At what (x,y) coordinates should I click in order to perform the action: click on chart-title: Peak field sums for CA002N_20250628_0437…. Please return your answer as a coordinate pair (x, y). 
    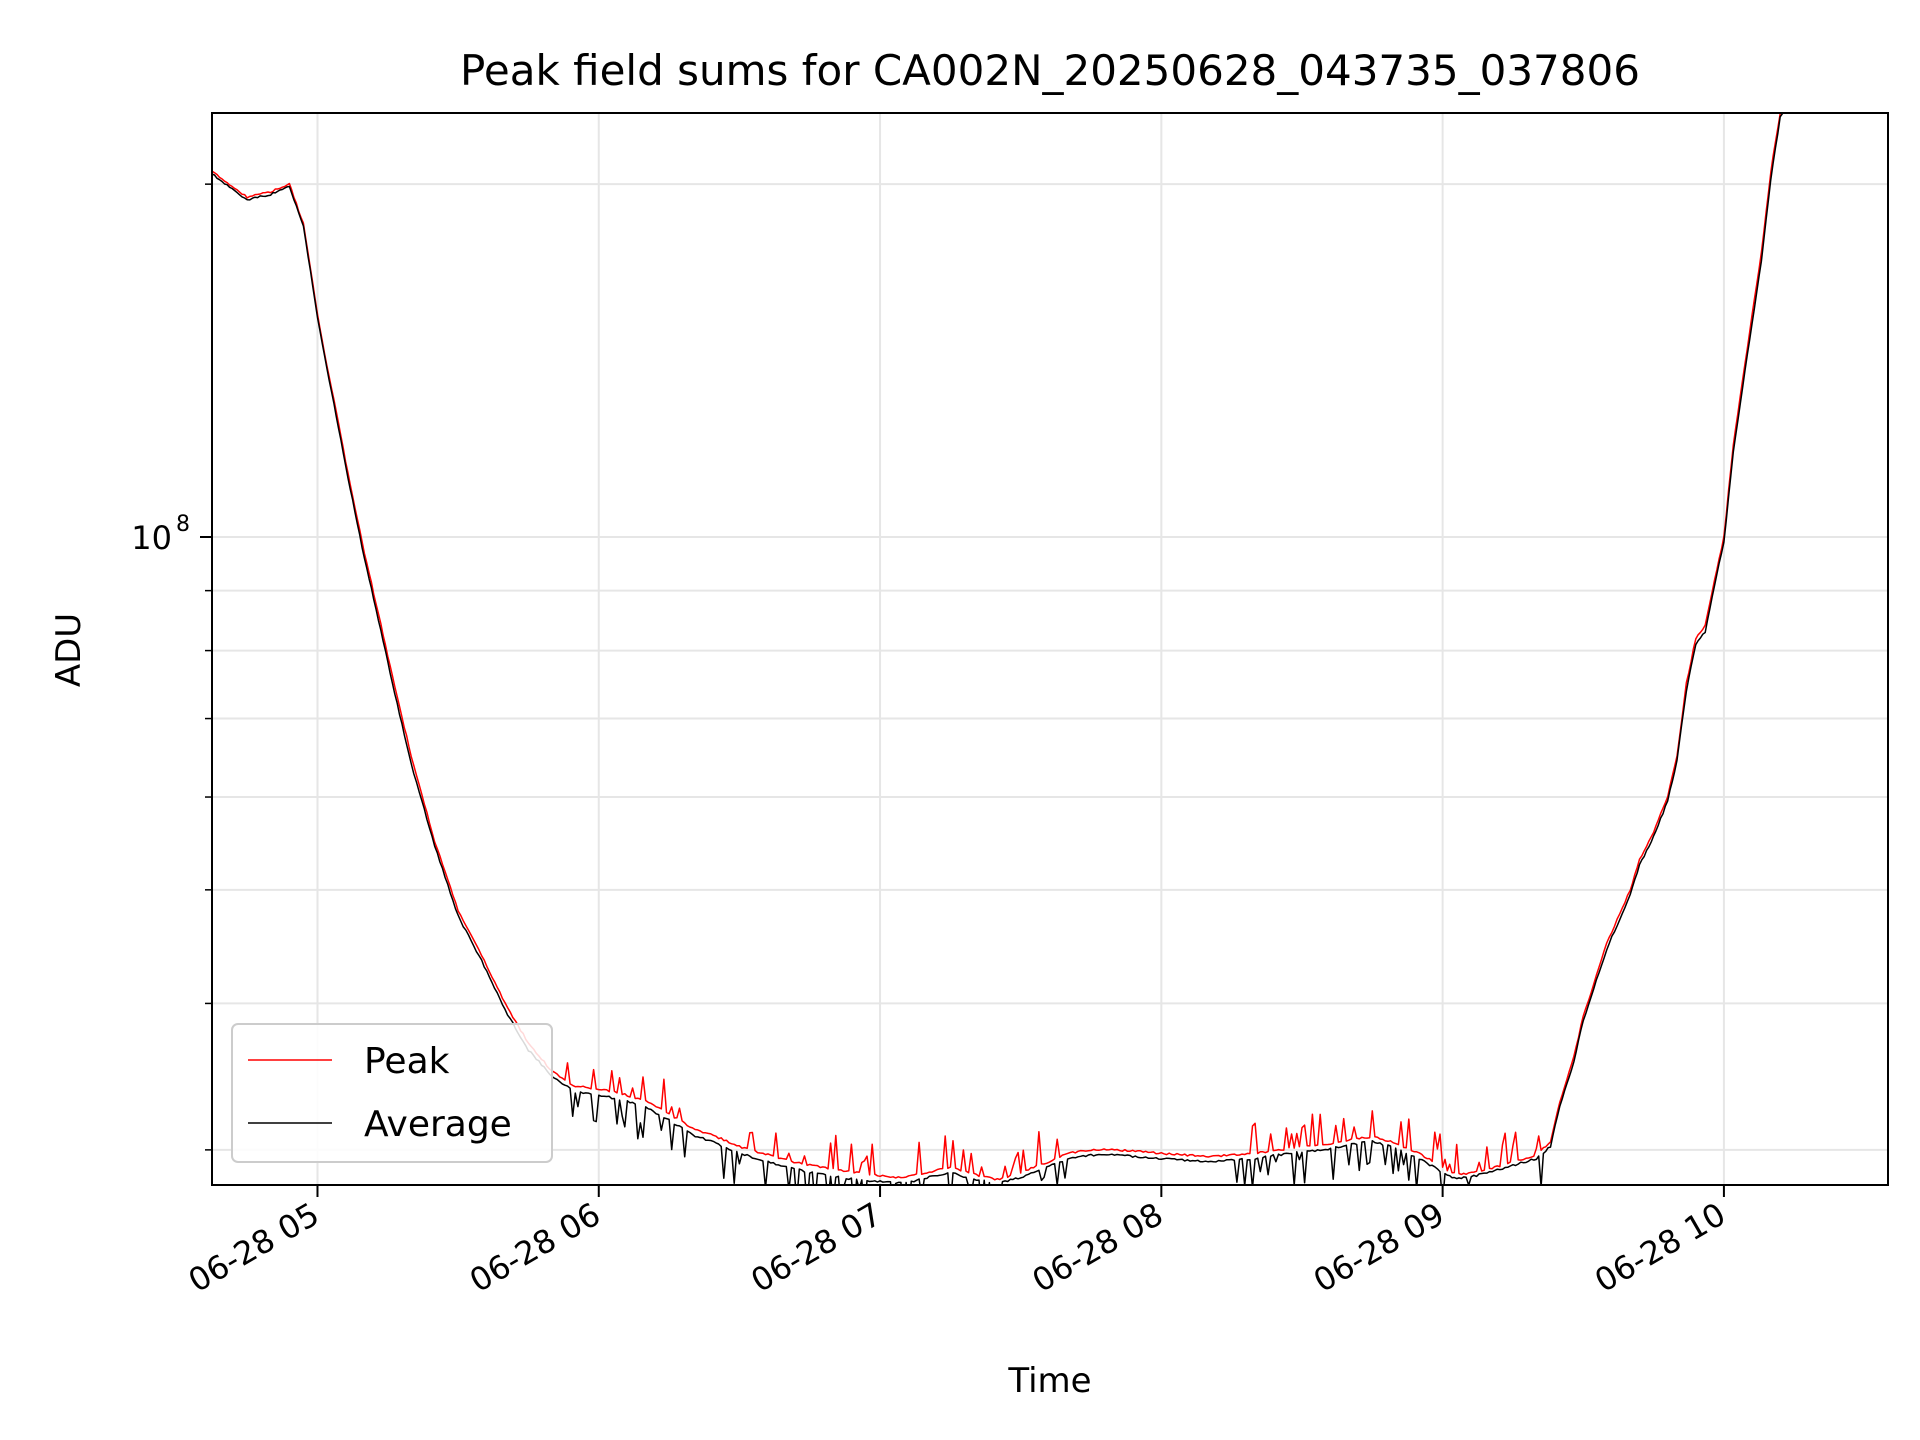
    Looking at the image, I should click on (1050, 70).